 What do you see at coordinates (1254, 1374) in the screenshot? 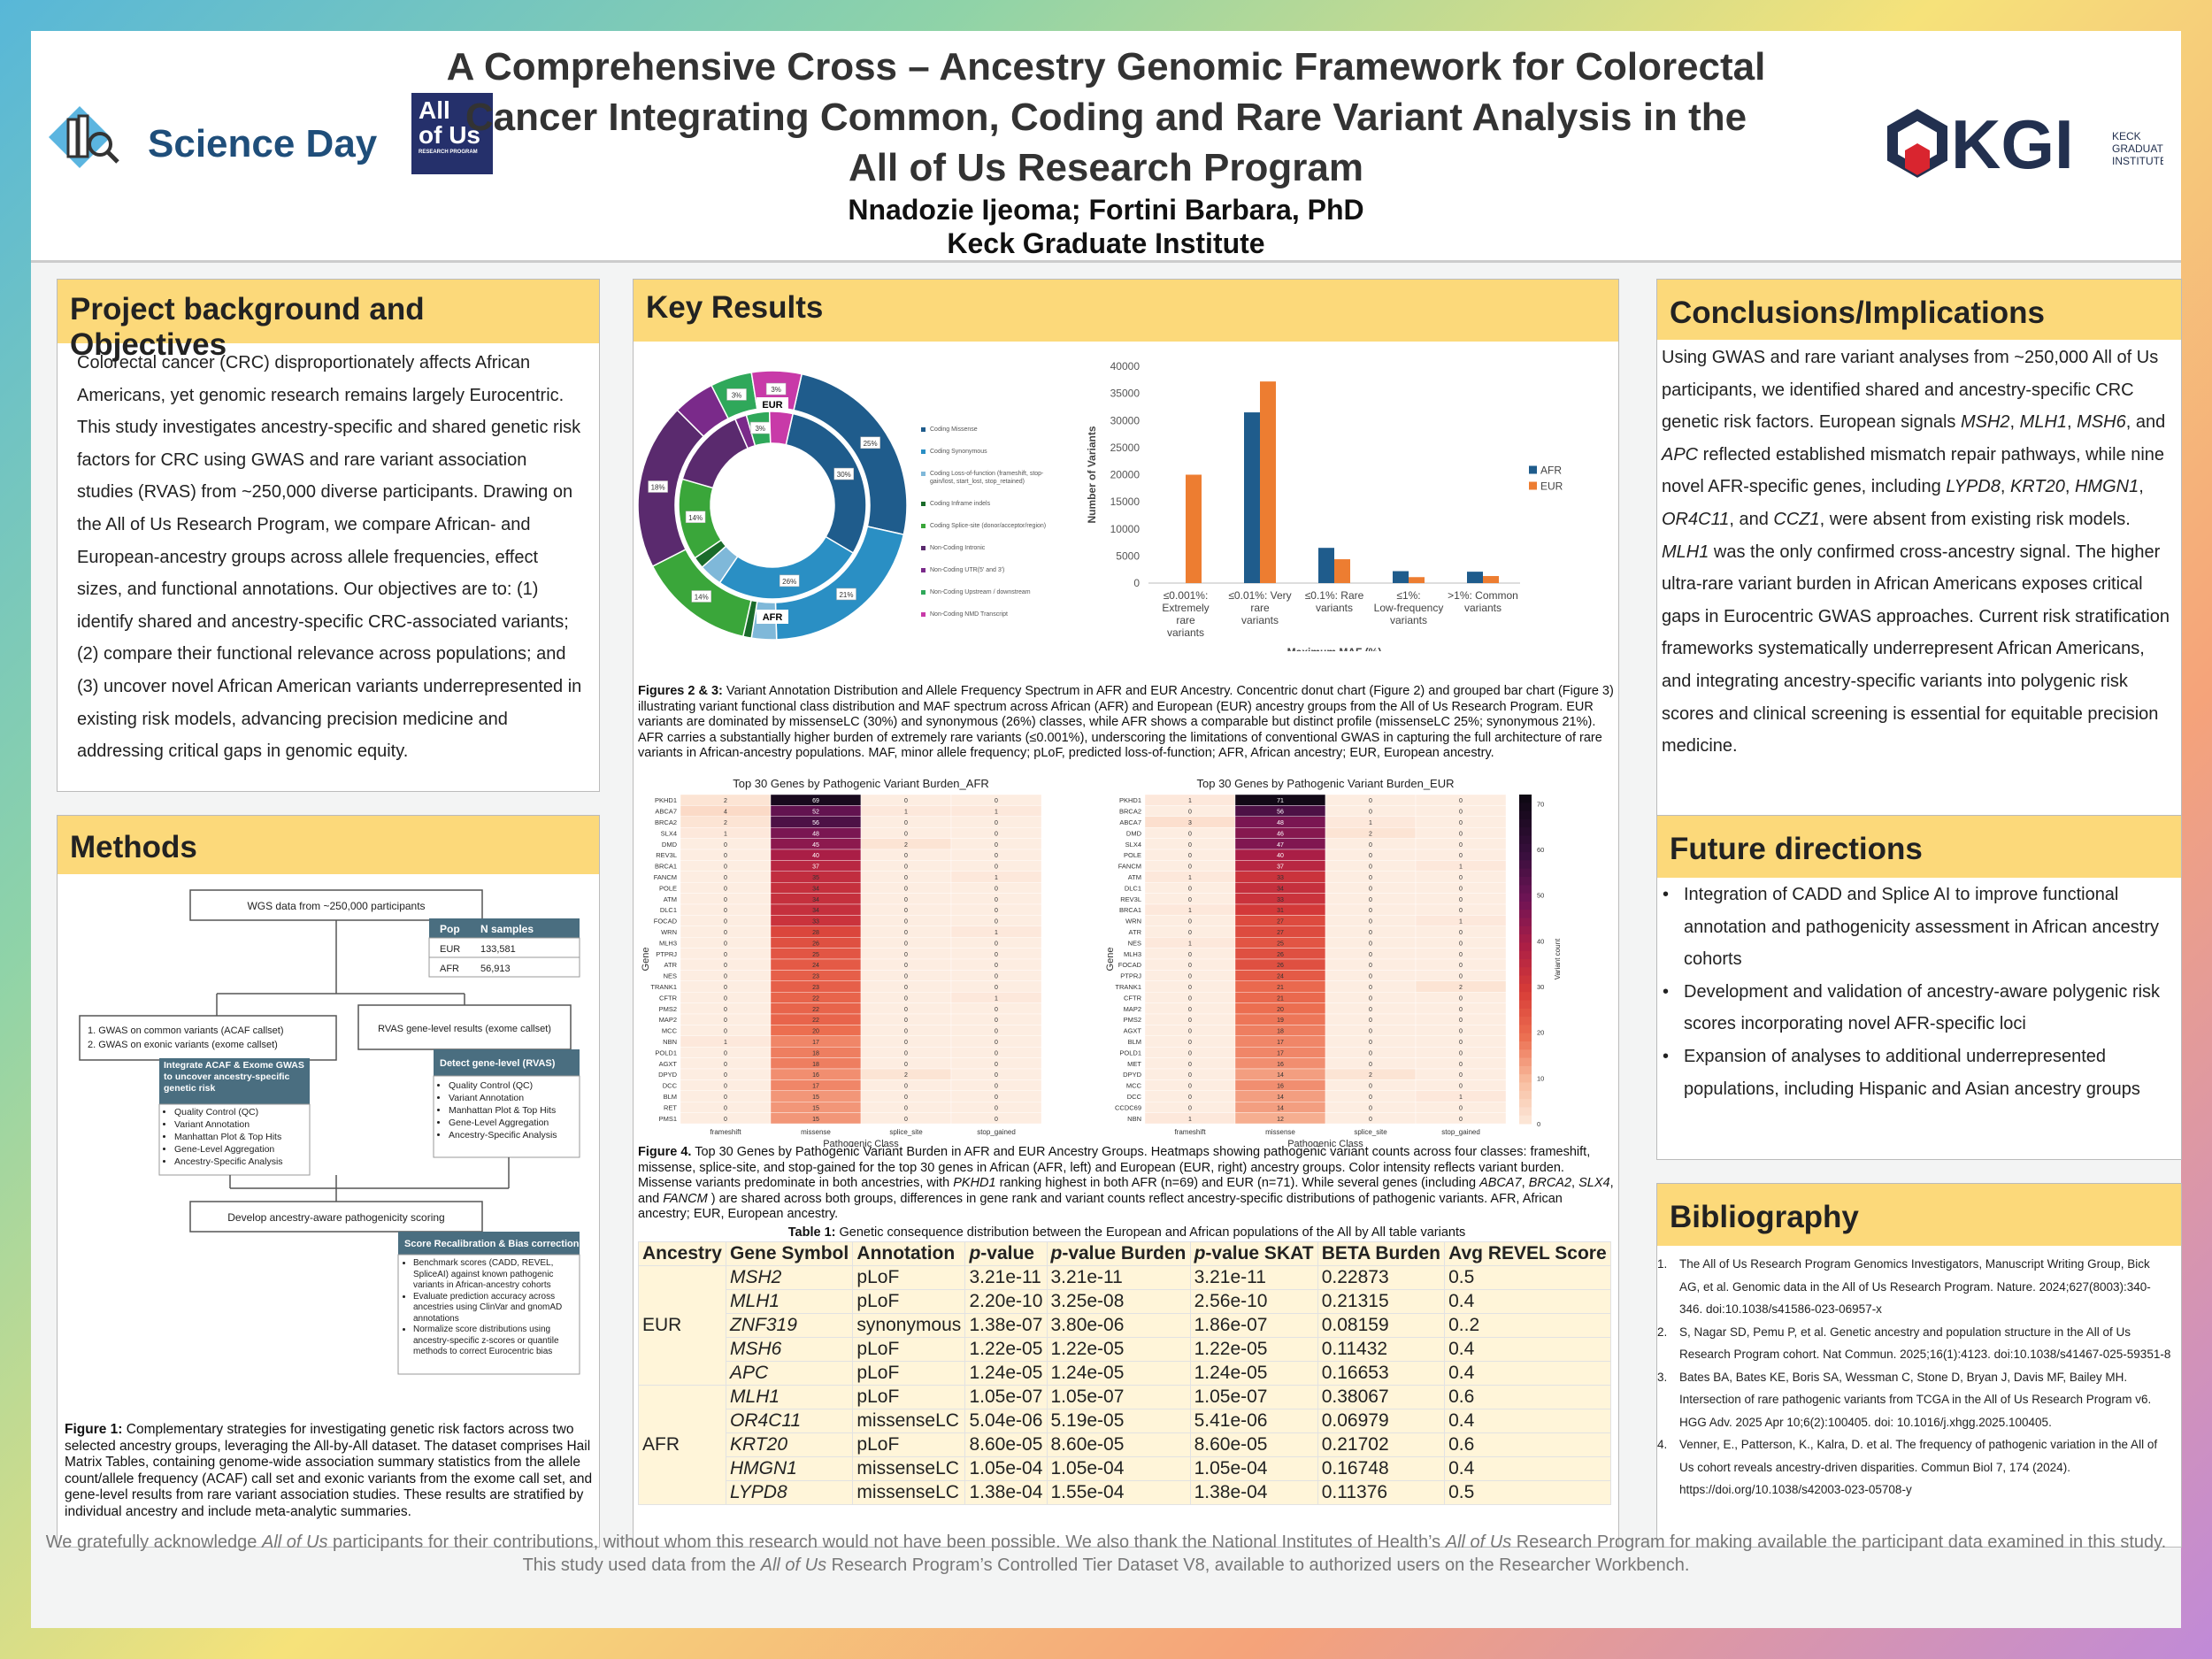
I see `table-cell: 1.24e-05` at bounding box center [1254, 1374].